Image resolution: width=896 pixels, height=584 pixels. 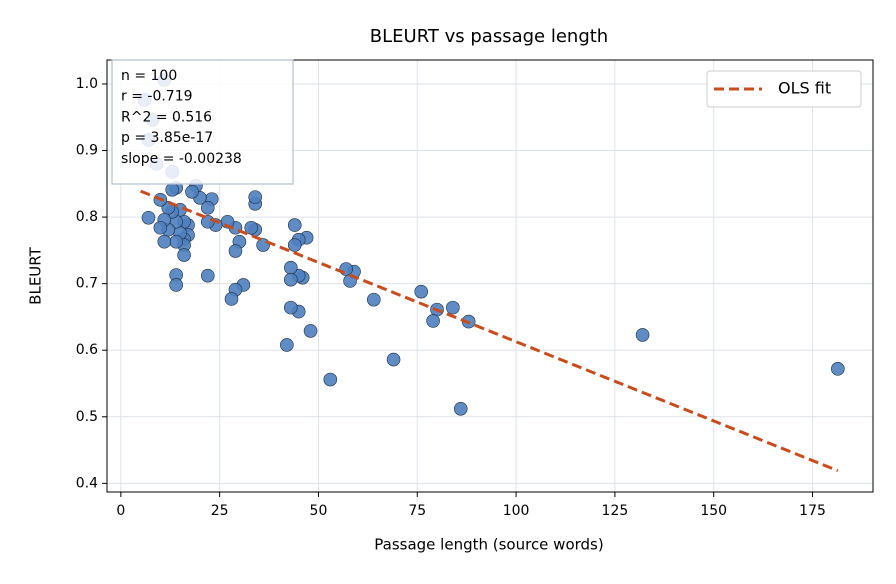 I want to click on x-tick-label: 175, so click(x=812, y=511).